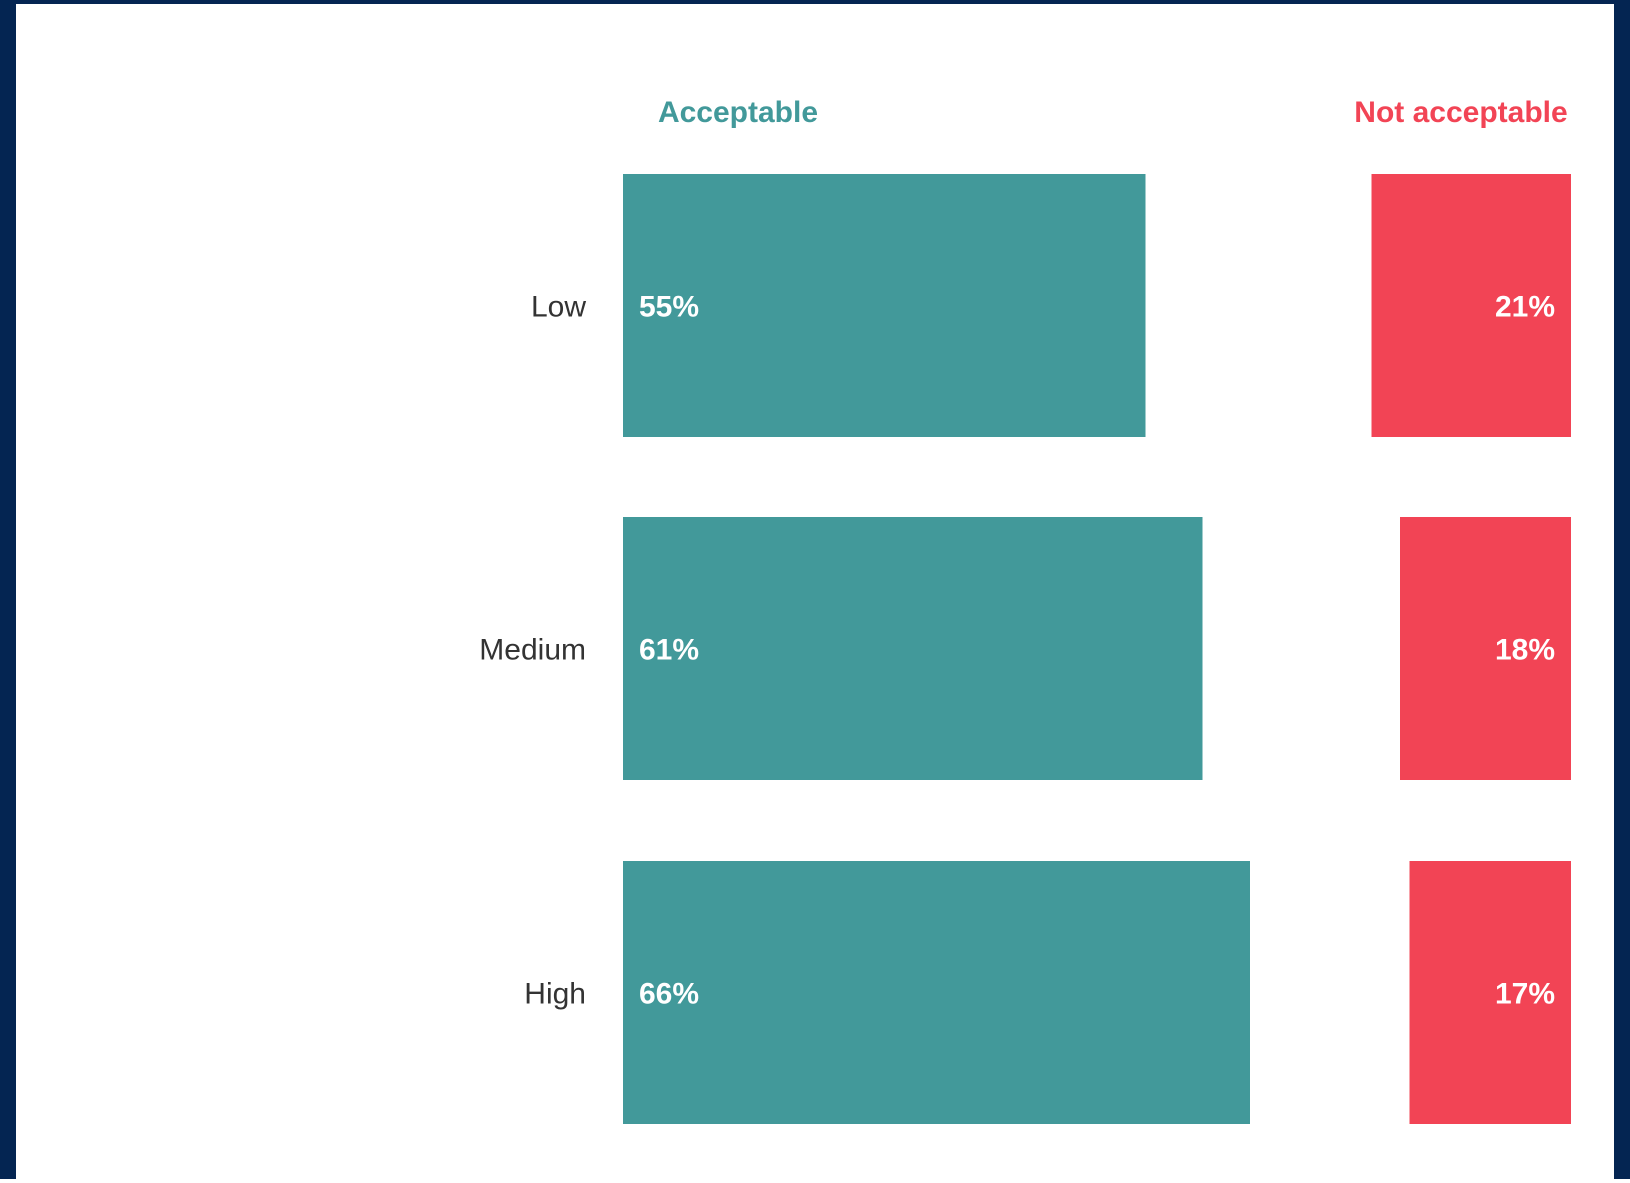 This screenshot has height=1183, width=1630. I want to click on value-label-not-acceptable-high: 17%, so click(1525, 994).